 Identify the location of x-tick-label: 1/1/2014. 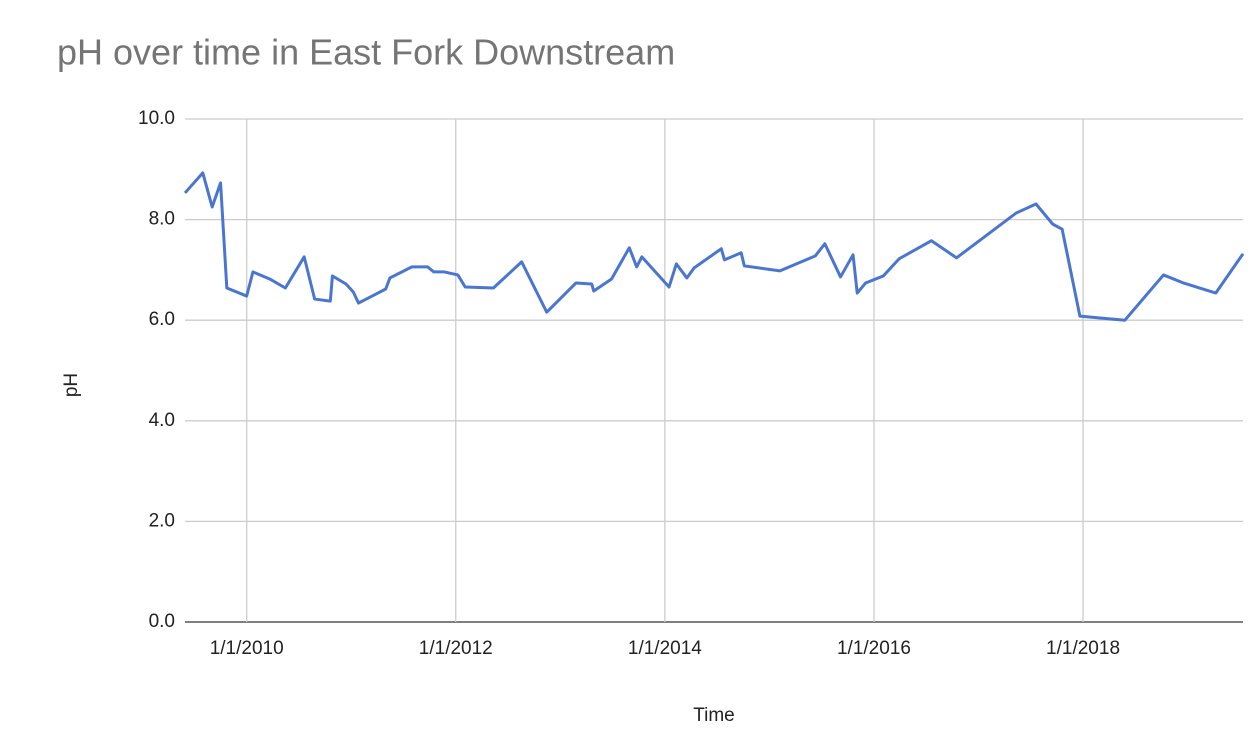
(665, 648).